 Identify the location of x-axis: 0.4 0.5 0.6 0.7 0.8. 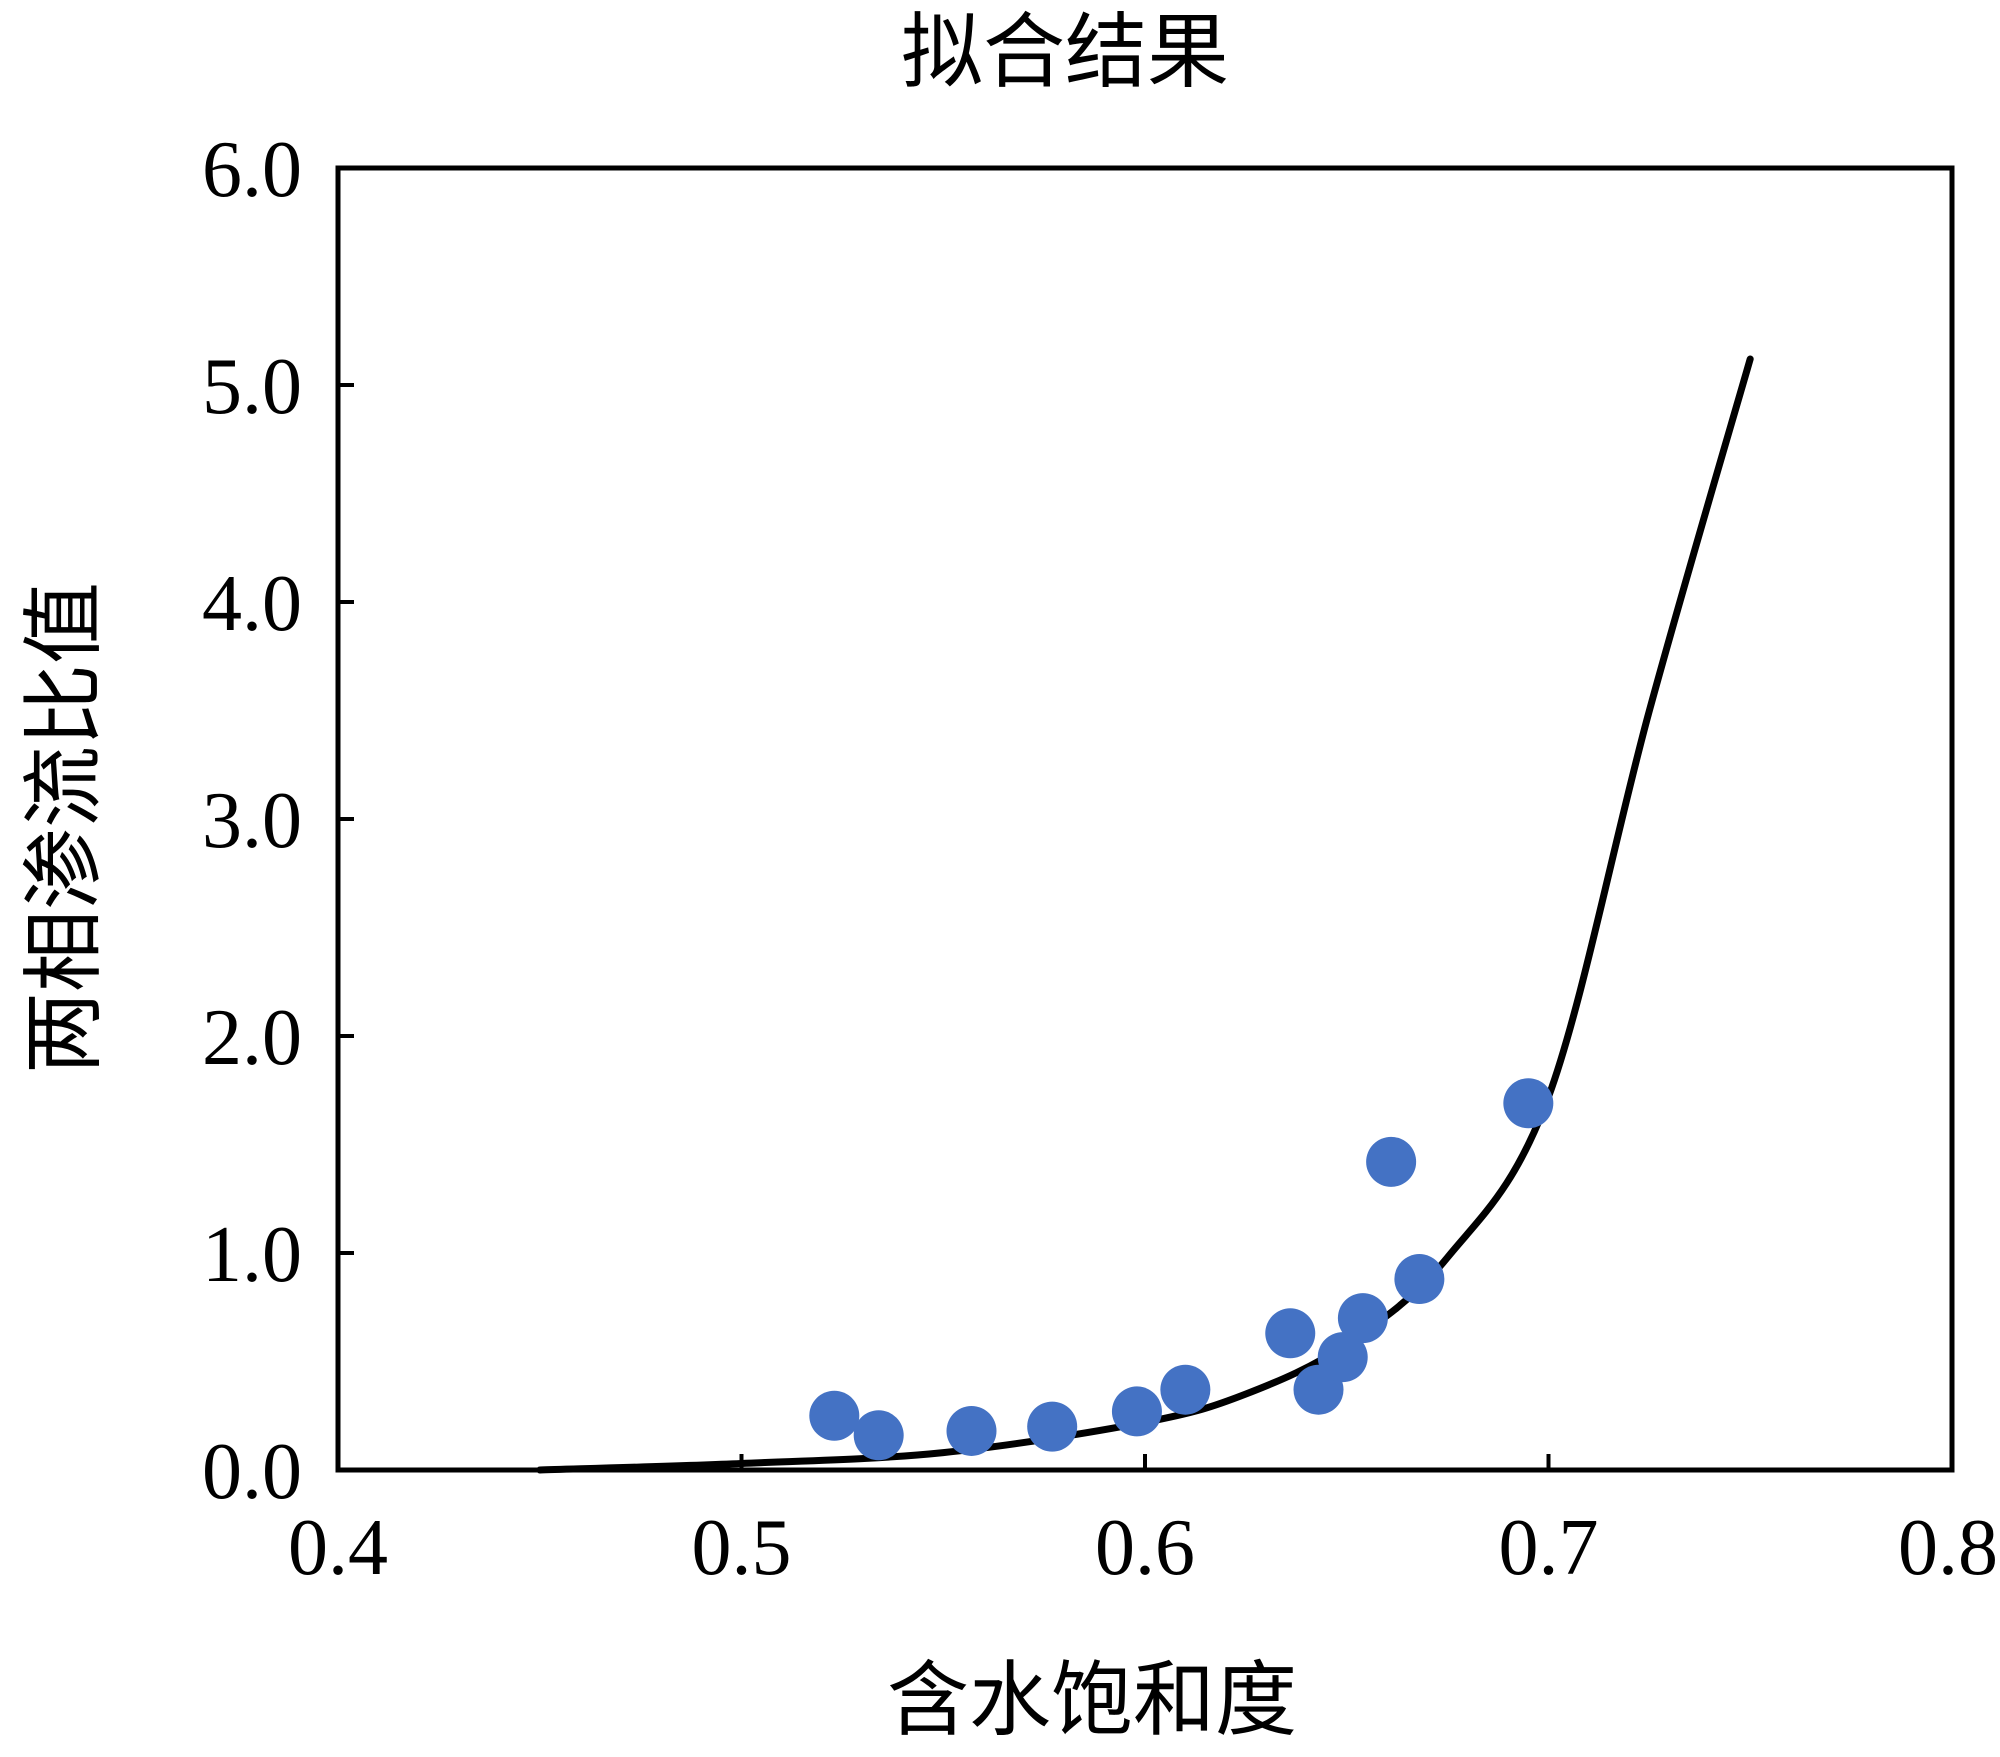
(1143, 1523).